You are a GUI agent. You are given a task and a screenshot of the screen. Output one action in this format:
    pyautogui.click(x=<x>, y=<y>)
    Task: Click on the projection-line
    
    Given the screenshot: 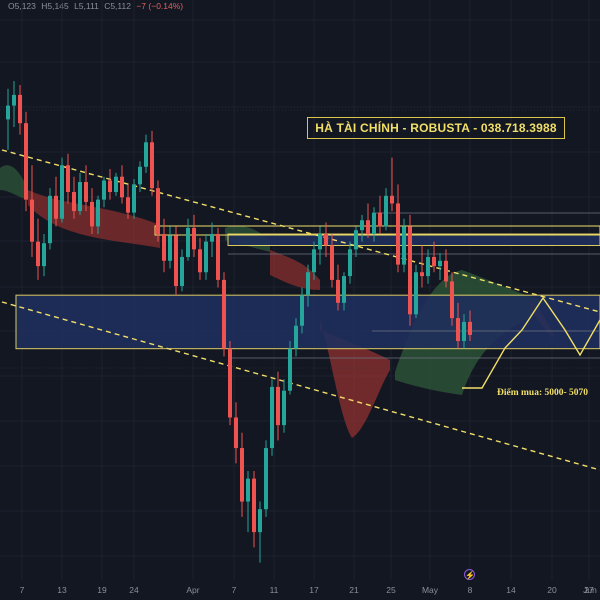 What is the action you would take?
    pyautogui.click(x=531, y=342)
    